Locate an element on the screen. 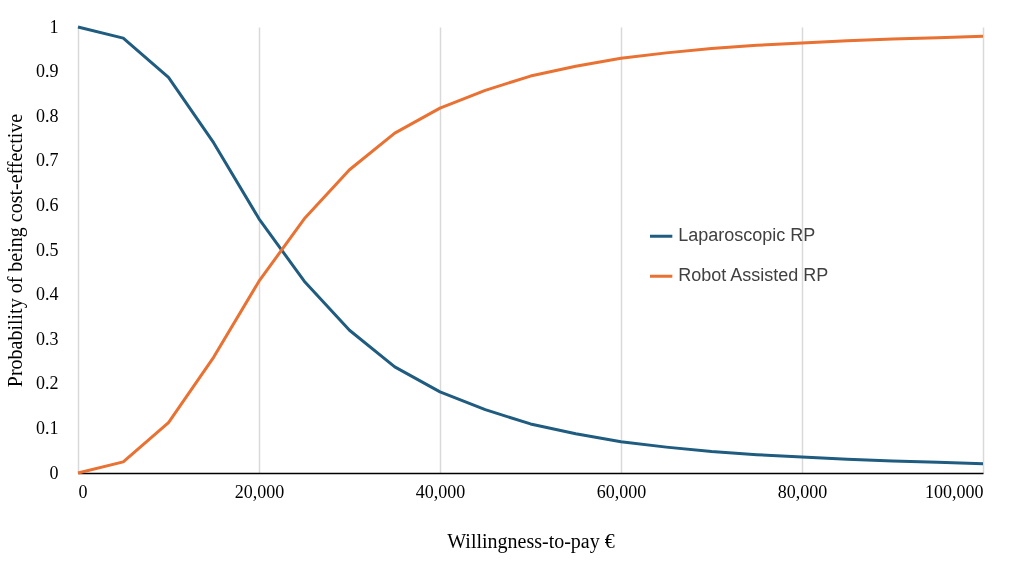  y-tick-label: 0.6 is located at coordinates (47, 204).